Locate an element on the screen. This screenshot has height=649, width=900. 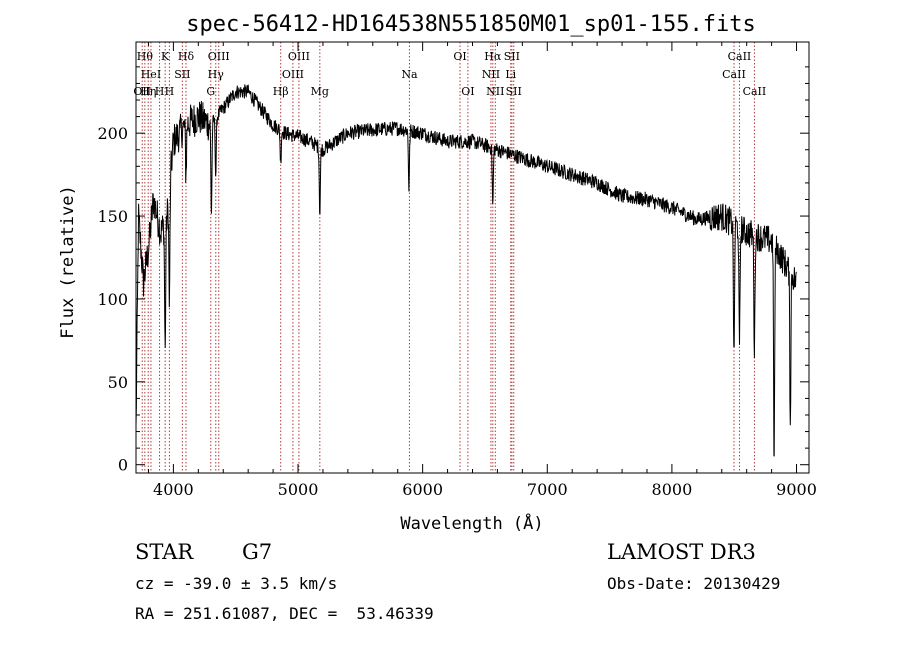
x-tick-label-7000: 7000 is located at coordinates (547, 489).